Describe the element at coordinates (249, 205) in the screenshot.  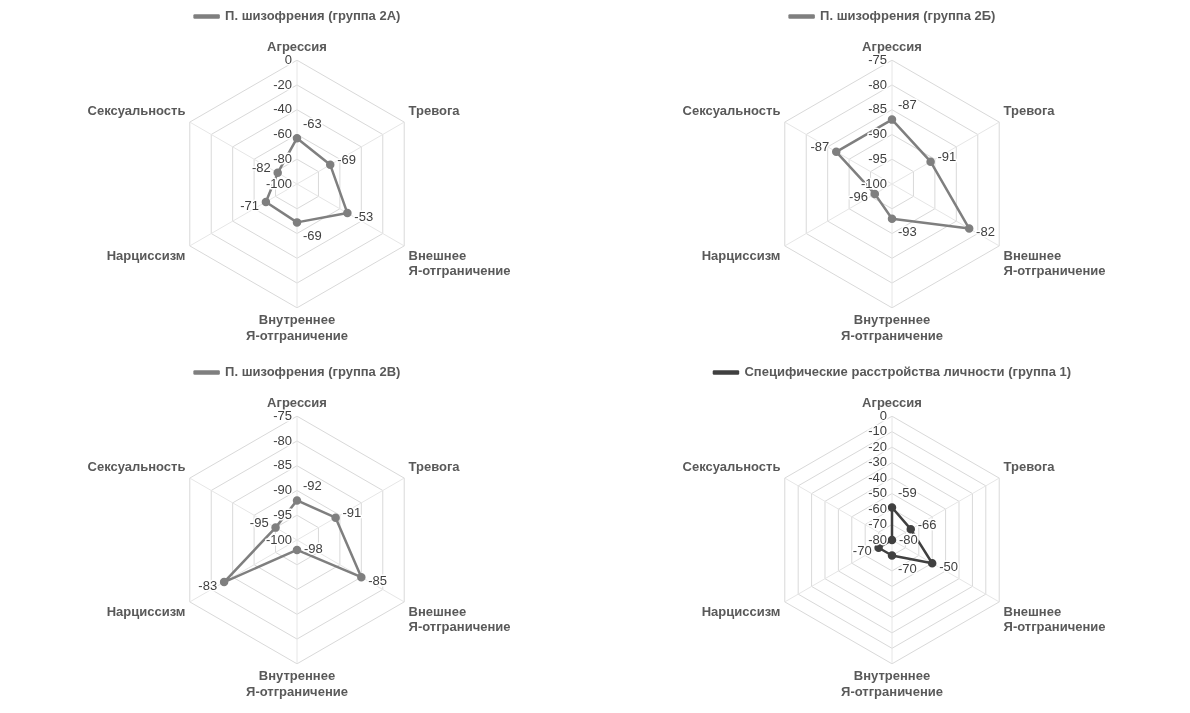
I see `data-label: -71` at that location.